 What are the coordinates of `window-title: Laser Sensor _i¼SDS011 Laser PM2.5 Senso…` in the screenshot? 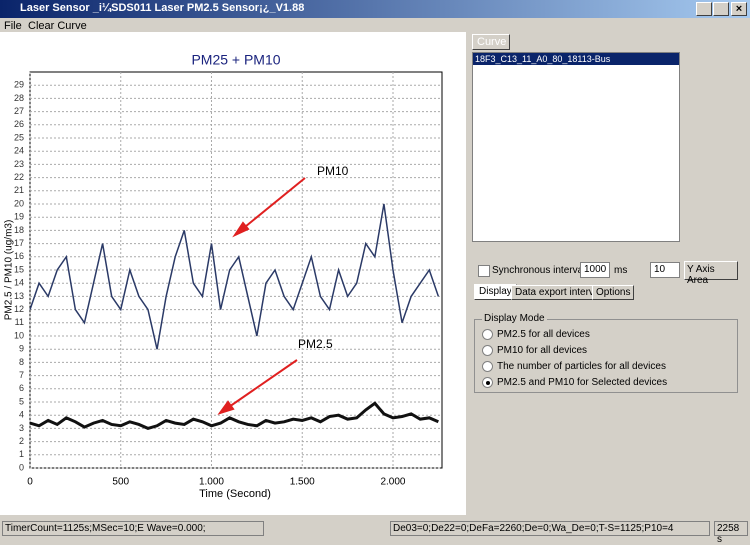 It's located at (162, 8).